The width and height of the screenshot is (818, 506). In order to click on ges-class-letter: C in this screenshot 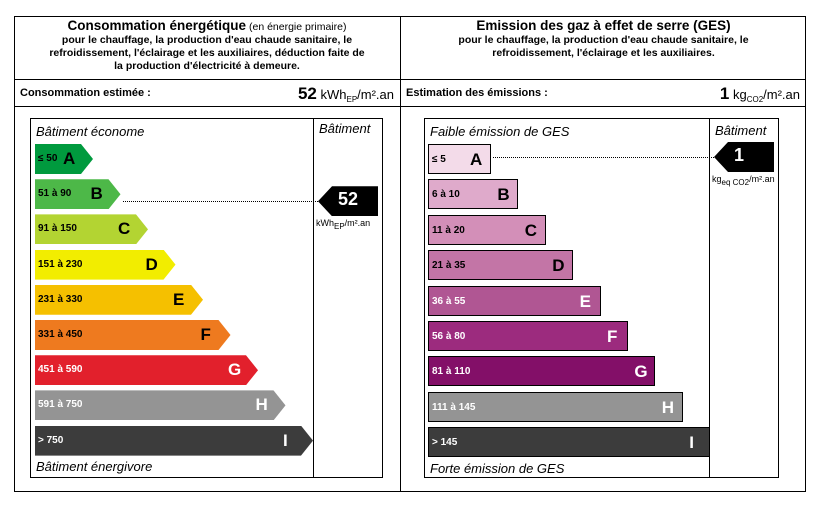, I will do `click(531, 230)`.